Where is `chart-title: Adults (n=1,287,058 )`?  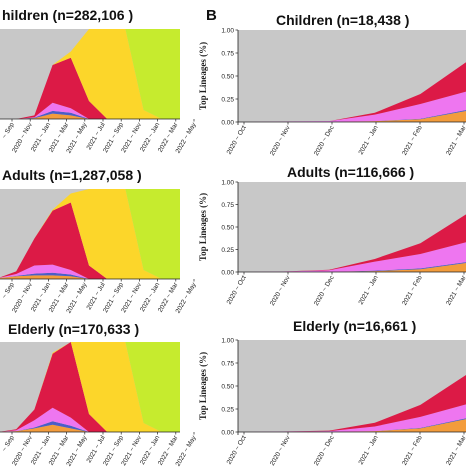
chart-title: Adults (n=1,287,058 ) is located at coordinates (72, 175).